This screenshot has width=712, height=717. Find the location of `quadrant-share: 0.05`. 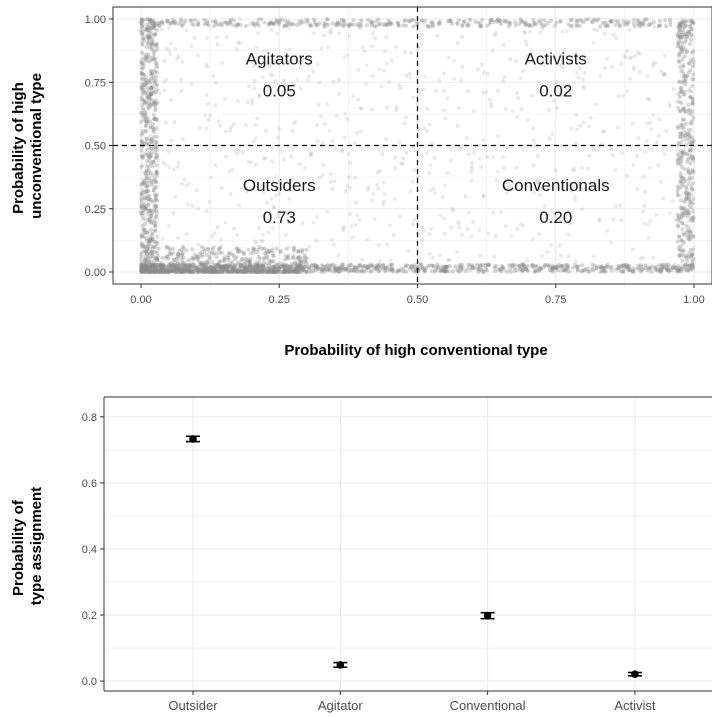

quadrant-share: 0.05 is located at coordinates (279, 90).